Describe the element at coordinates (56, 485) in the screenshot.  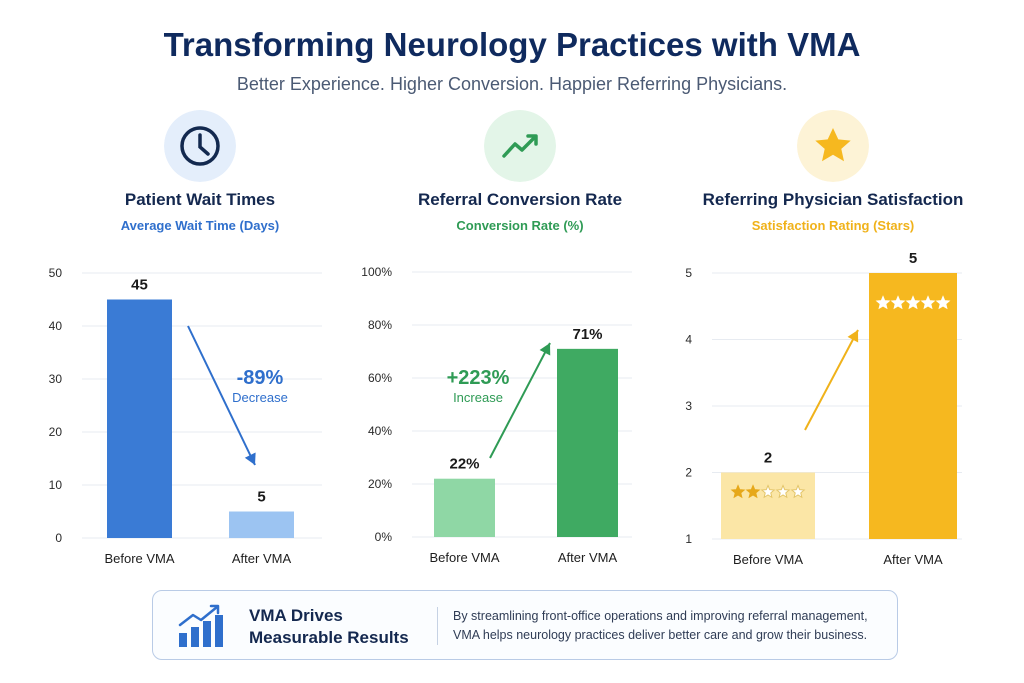
I see `wait-tick-label: 10` at that location.